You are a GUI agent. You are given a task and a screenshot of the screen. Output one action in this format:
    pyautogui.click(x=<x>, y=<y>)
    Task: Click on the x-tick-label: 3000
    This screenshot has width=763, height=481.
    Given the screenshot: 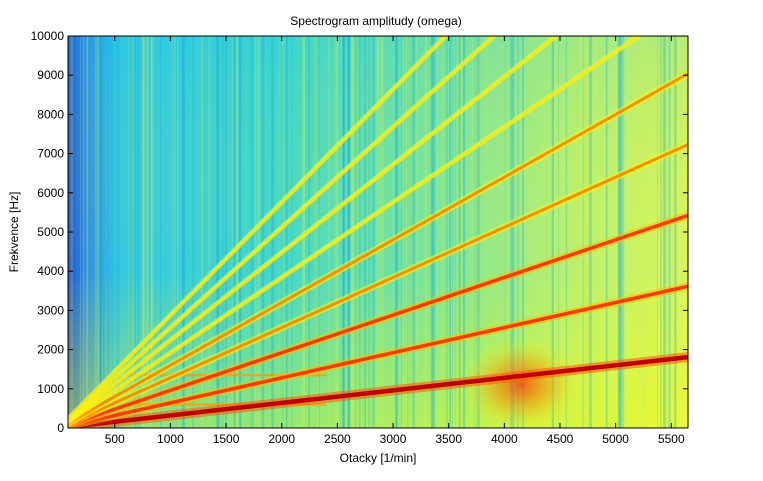 What is the action you would take?
    pyautogui.click(x=393, y=439)
    